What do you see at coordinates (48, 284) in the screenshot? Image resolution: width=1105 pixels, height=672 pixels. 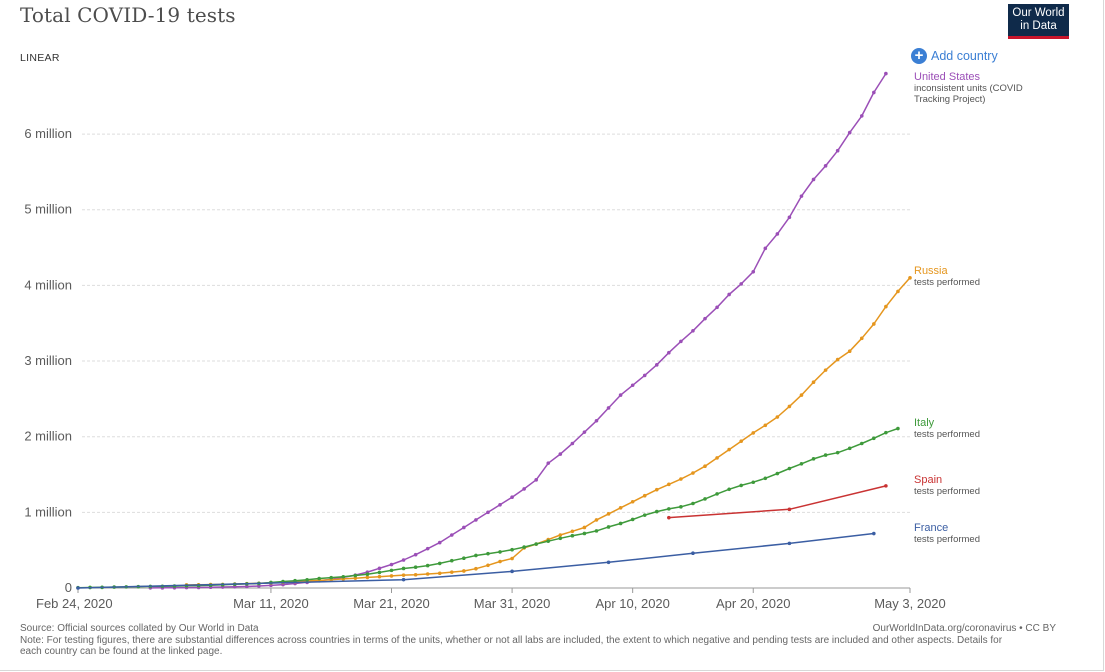 I see `y-tick-label: 4 million` at bounding box center [48, 284].